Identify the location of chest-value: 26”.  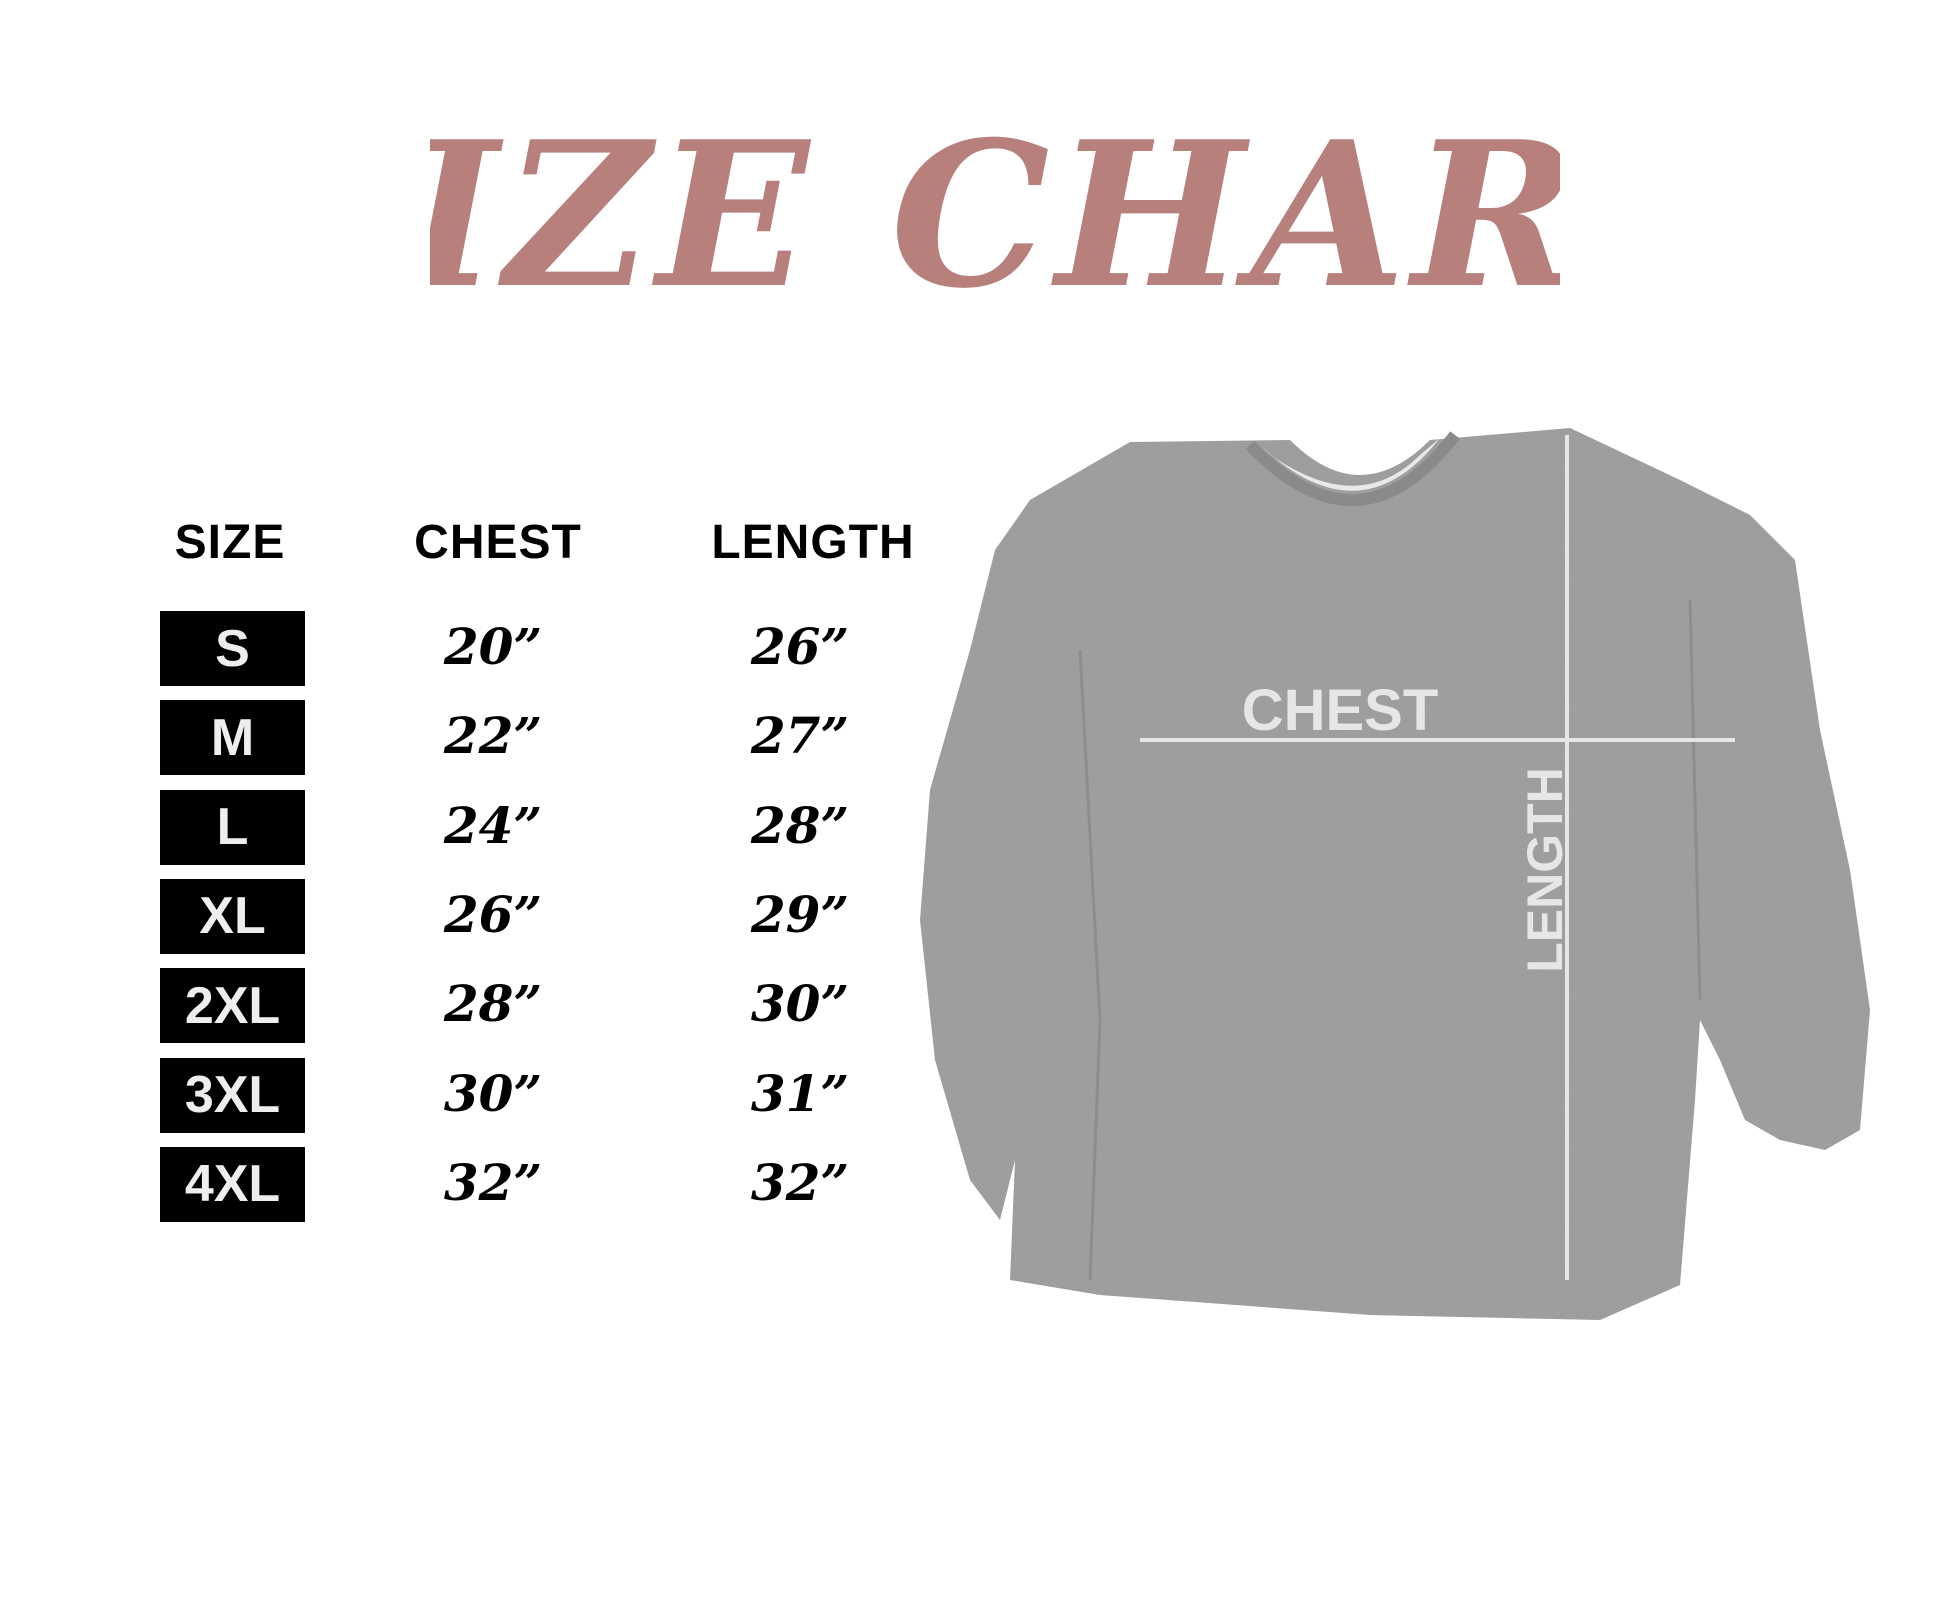
(493, 914).